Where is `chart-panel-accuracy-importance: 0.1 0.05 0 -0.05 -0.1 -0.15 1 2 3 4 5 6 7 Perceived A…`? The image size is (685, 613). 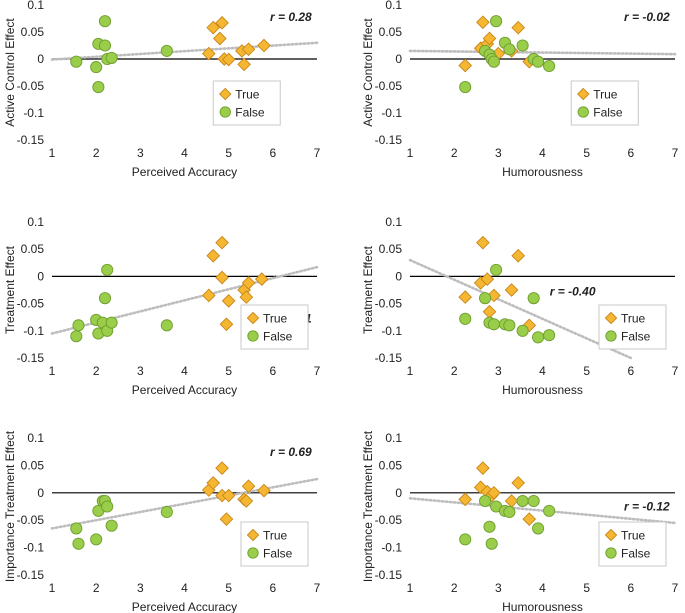 chart-panel-accuracy-importance: 0.1 0.05 0 -0.05 -0.1 -0.15 1 2 3 4 5 6 7 Perceived A… is located at coordinates (162, 521).